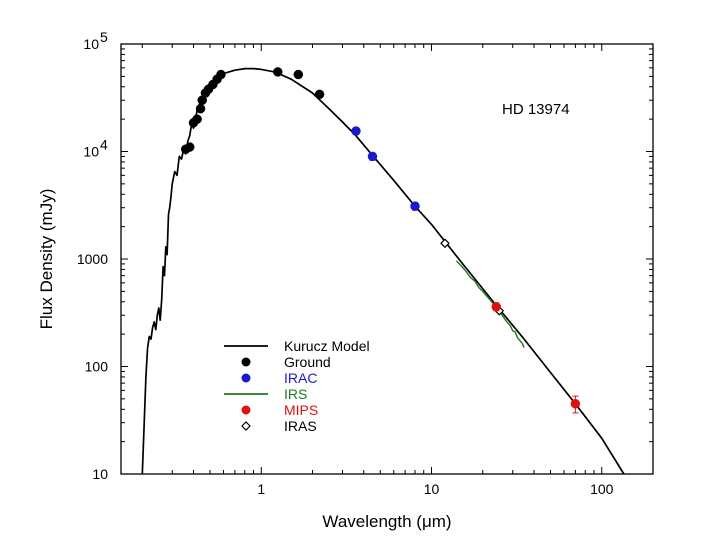 The height and width of the screenshot is (545, 708). Describe the element at coordinates (246, 378) in the screenshot. I see `legend-swatch-irac` at that location.